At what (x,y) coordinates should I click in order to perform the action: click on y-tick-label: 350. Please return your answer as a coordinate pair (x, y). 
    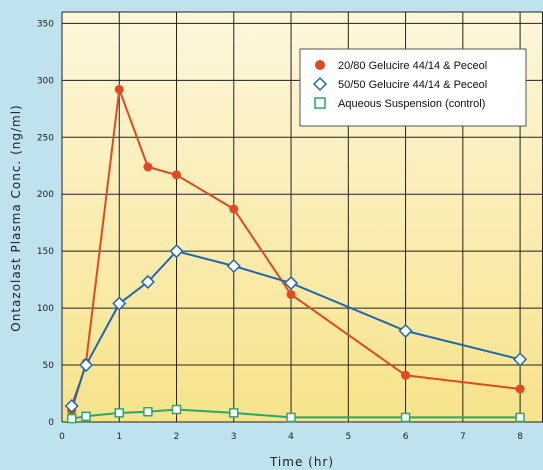
    Looking at the image, I should click on (45, 24).